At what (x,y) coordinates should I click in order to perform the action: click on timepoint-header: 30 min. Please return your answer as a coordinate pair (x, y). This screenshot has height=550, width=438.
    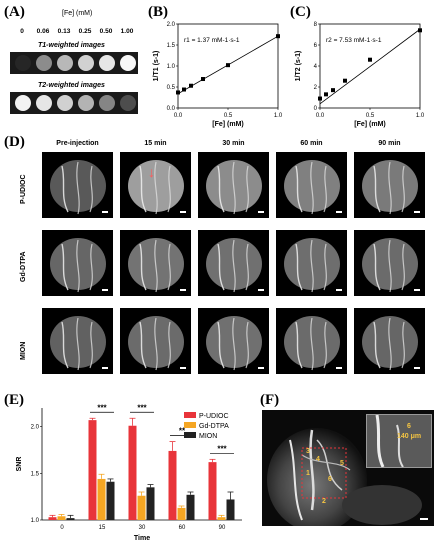
    Looking at the image, I should click on (233, 143).